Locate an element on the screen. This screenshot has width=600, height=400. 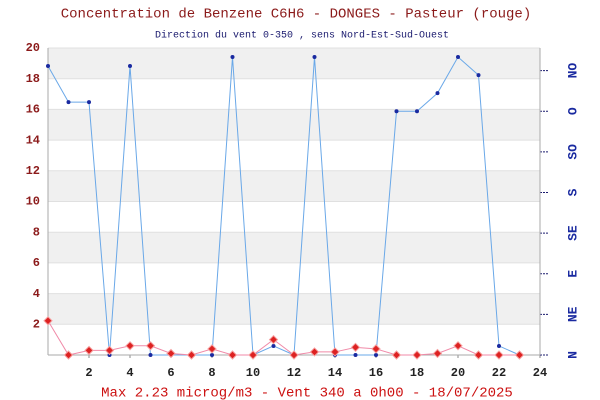
x-tick-label: 18 is located at coordinates (417, 373).